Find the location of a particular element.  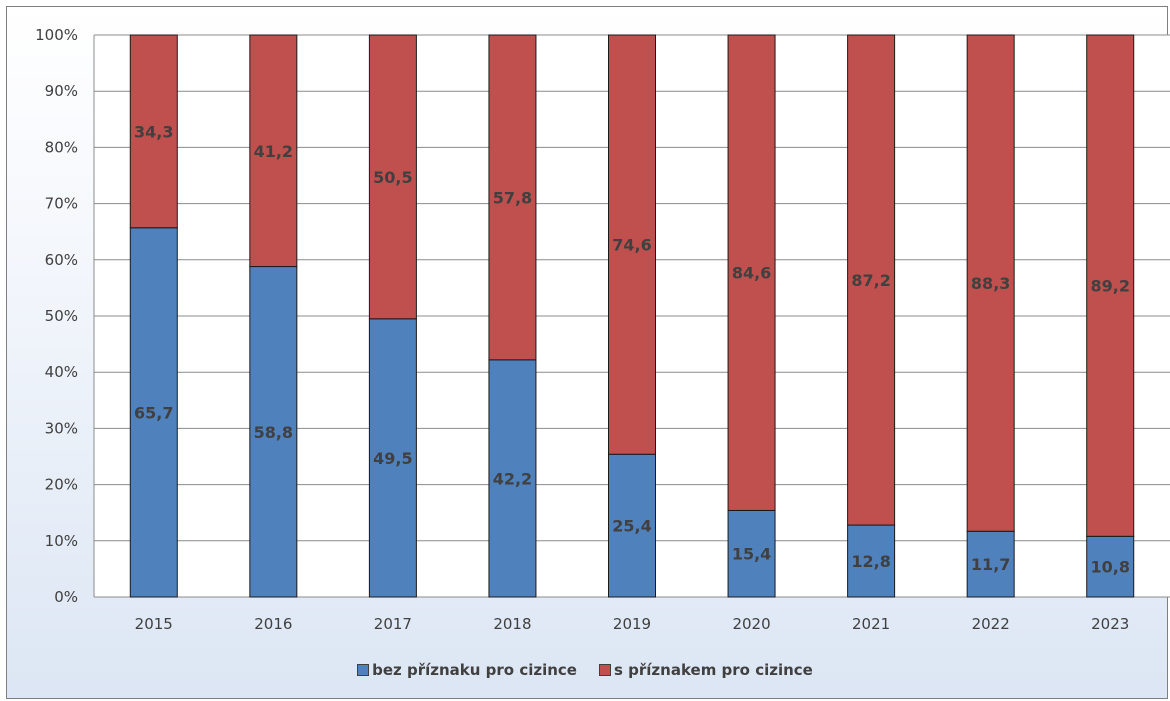

data-label: 50,5 is located at coordinates (392, 177).